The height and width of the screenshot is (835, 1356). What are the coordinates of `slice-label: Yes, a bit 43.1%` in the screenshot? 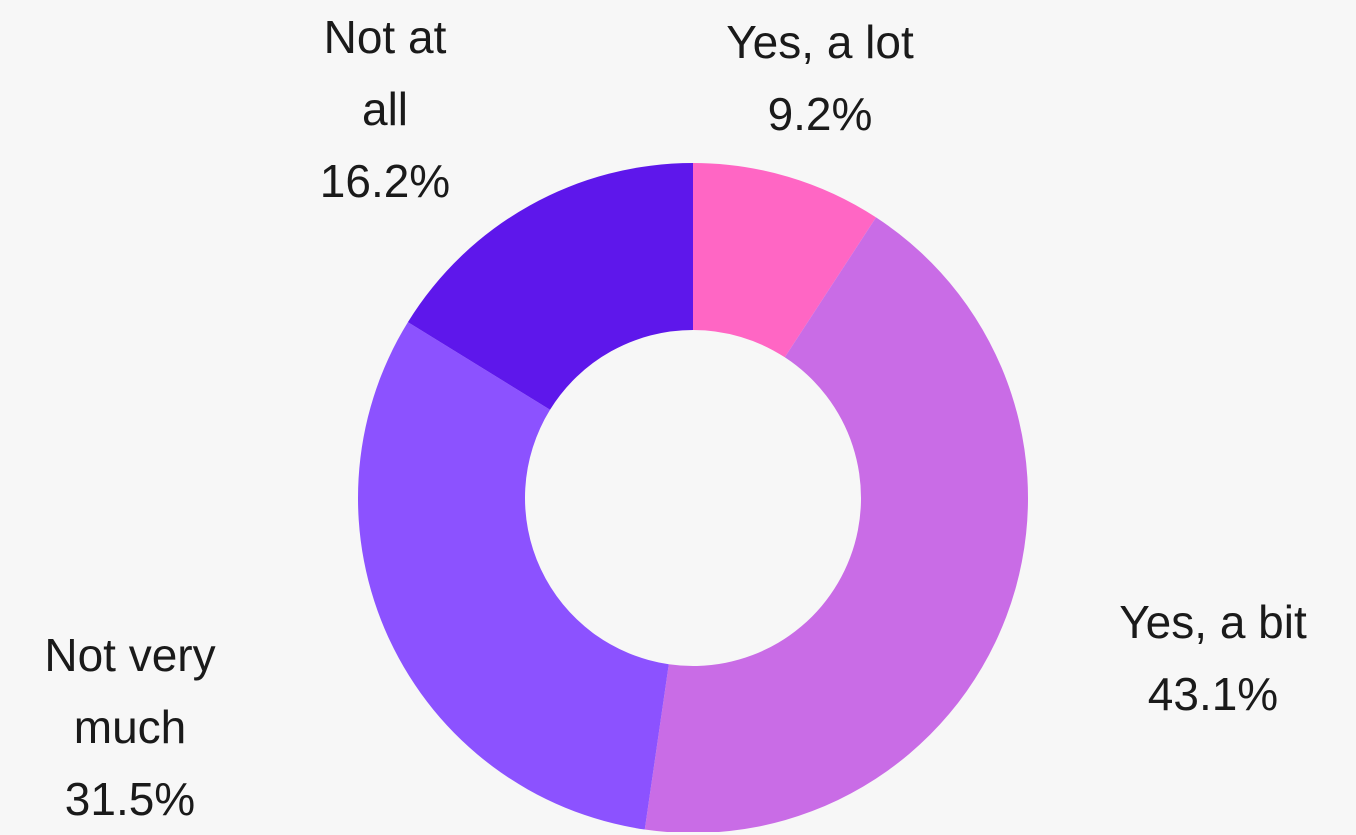 It's located at (1213, 658).